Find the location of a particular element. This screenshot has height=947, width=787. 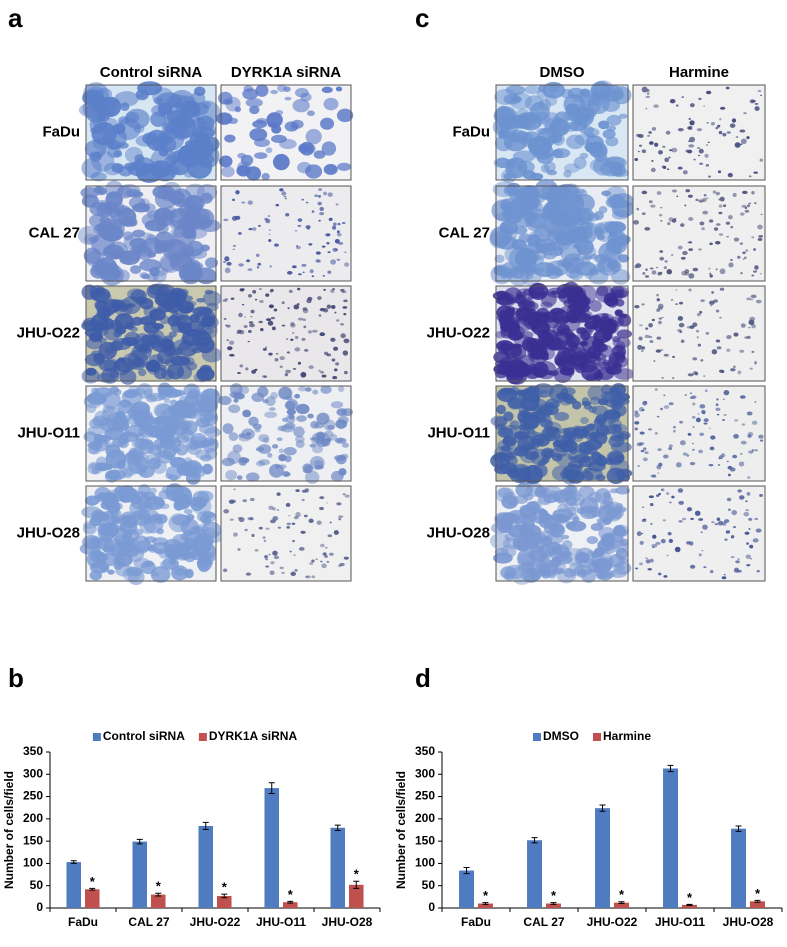

panel-letter: b is located at coordinates (16, 678).